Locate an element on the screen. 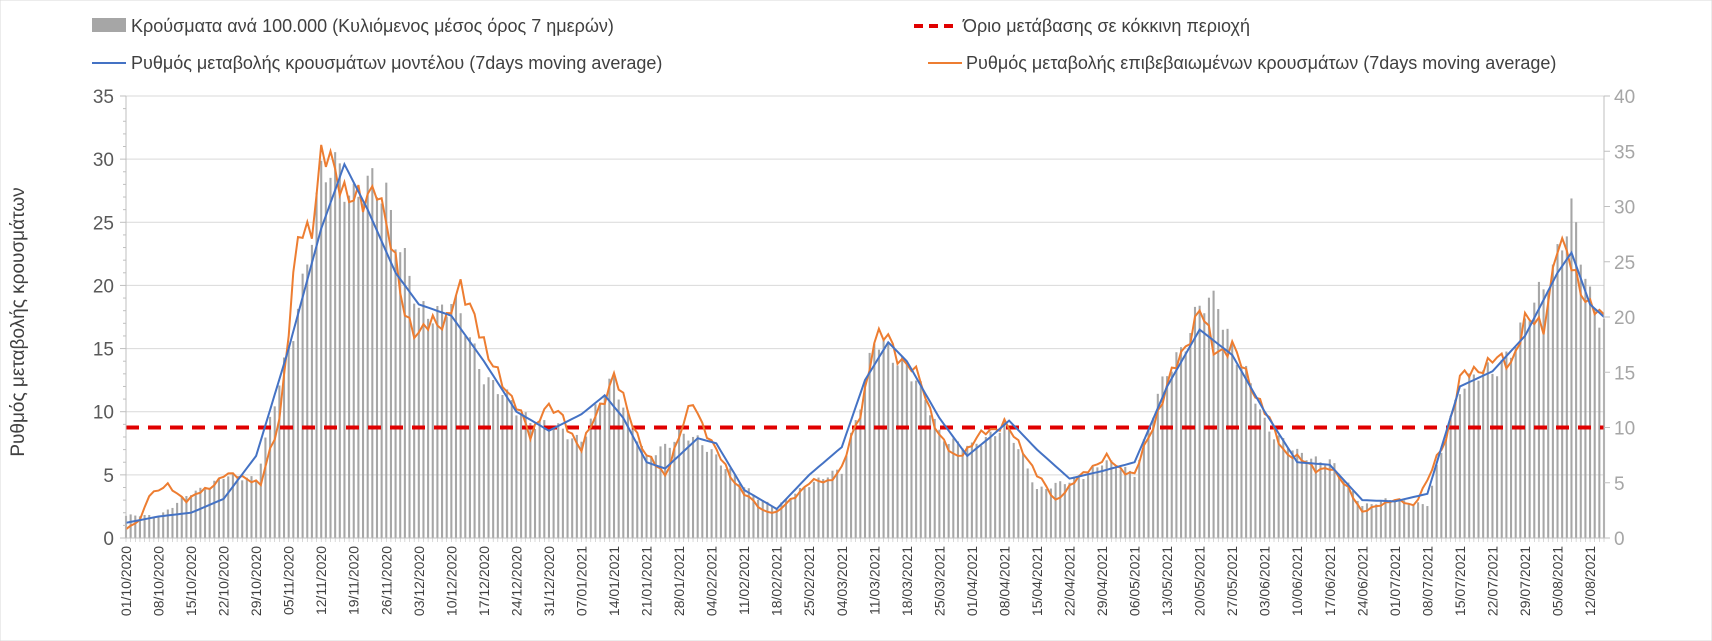 The image size is (1712, 641). y-tick-label: 35 is located at coordinates (103, 97).